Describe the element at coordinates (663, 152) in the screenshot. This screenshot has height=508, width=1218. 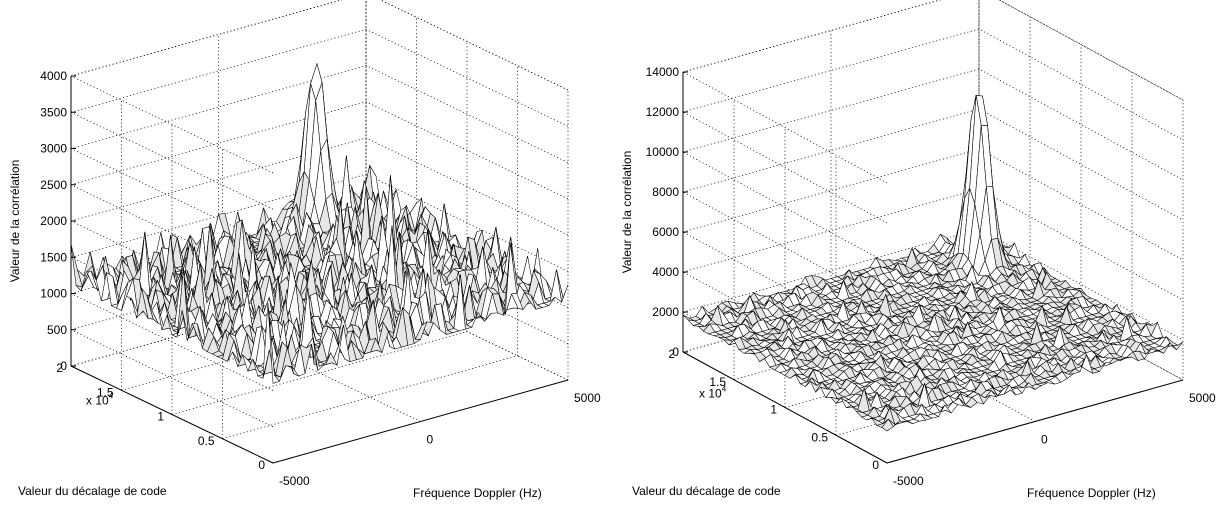
I see `z-tick-label: 10000` at that location.